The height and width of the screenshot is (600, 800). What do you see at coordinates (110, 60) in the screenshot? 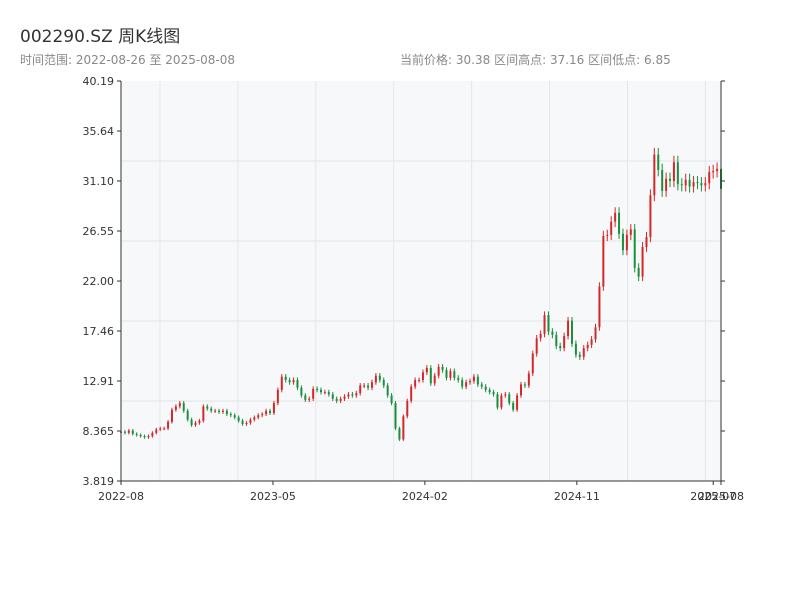
I see `range-start: 2022-08-26` at bounding box center [110, 60].